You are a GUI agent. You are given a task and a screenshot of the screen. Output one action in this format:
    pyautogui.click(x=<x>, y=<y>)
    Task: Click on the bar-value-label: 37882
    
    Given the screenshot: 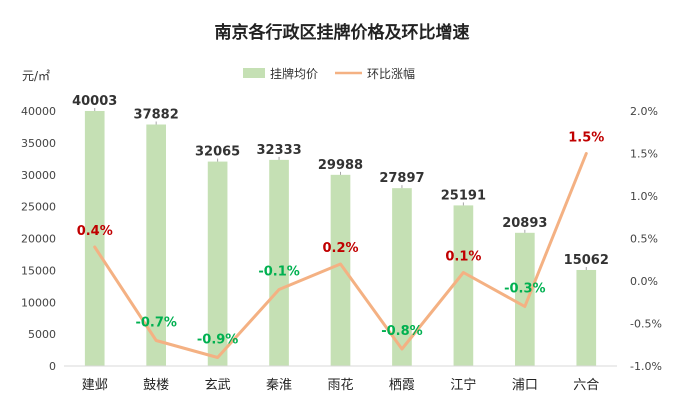 What is the action you would take?
    pyautogui.click(x=156, y=115)
    